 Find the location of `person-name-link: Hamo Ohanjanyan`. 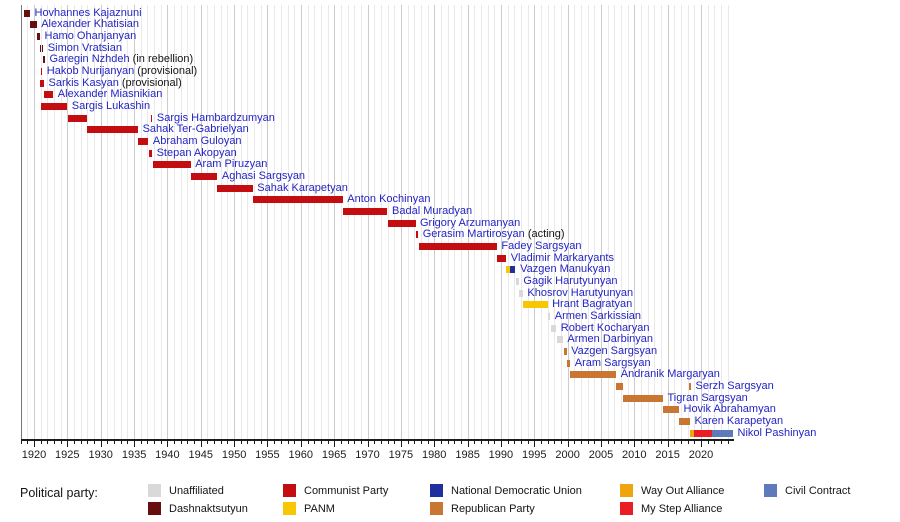

person-name-link: Hamo Ohanjanyan is located at coordinates (90, 35).